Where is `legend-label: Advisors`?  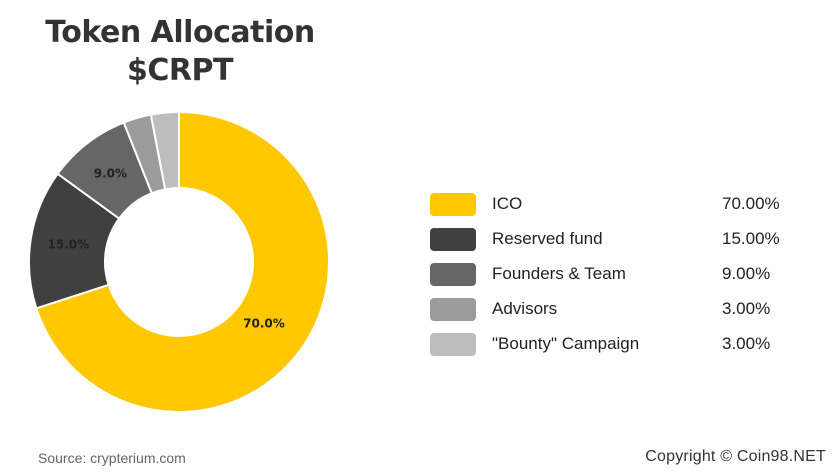 legend-label: Advisors is located at coordinates (525, 308).